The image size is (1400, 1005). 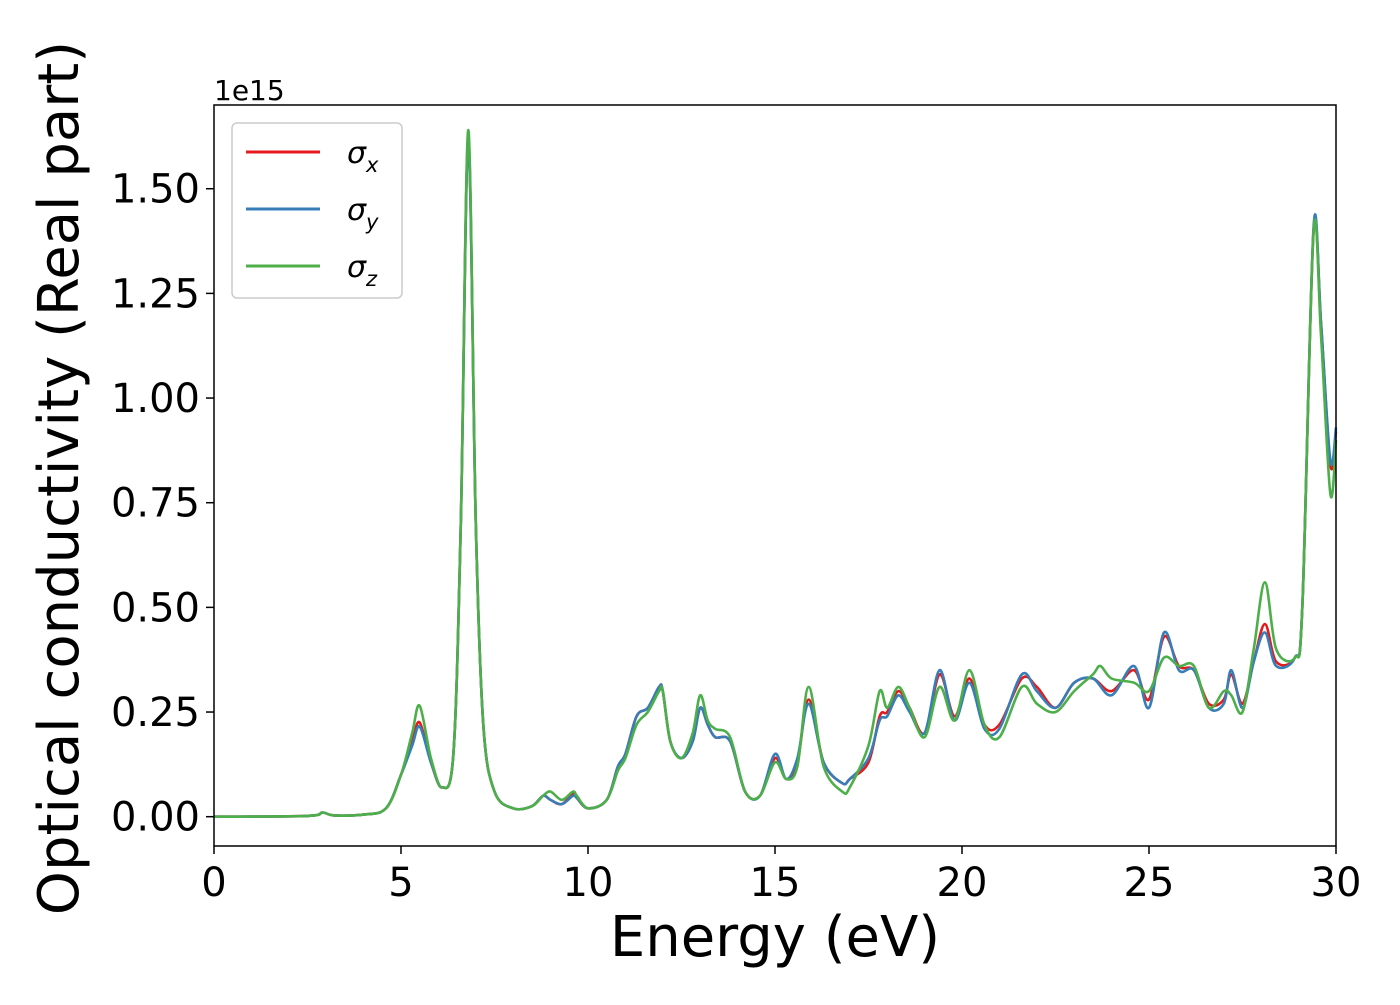 I want to click on legend-subscript: z, so click(x=371, y=279).